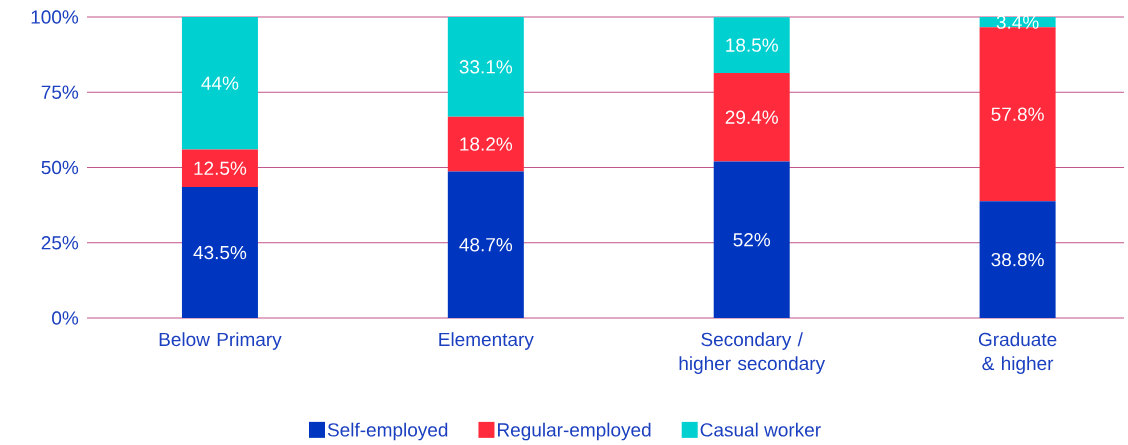 Image resolution: width=1128 pixels, height=445 pixels. Describe the element at coordinates (574, 431) in the screenshot. I see `legend-label: Regular-employed` at that location.